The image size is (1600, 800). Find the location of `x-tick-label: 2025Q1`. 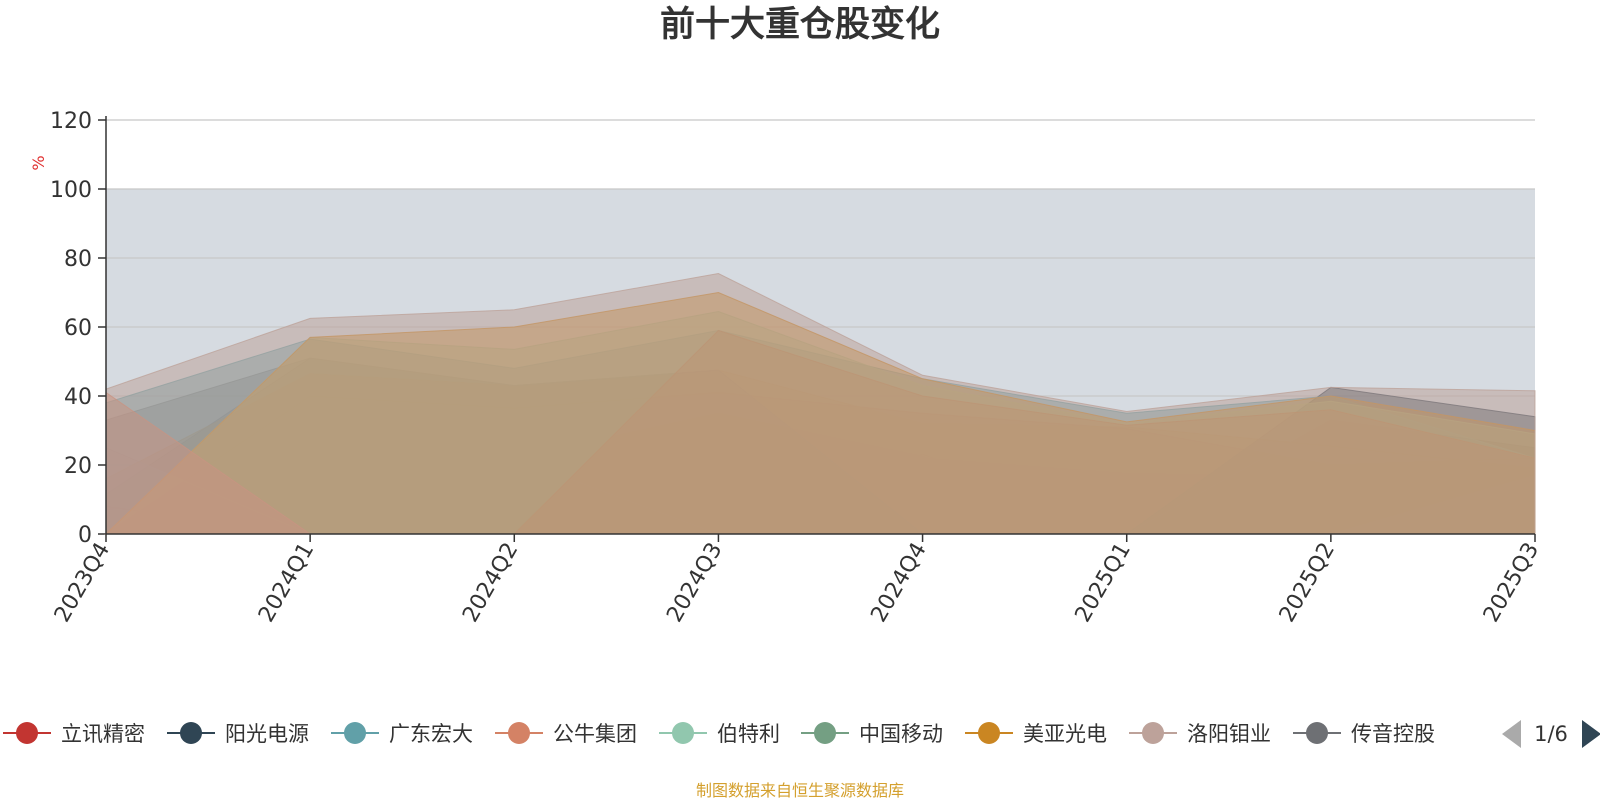

x-tick-label: 2025Q1 is located at coordinates (1103, 583).